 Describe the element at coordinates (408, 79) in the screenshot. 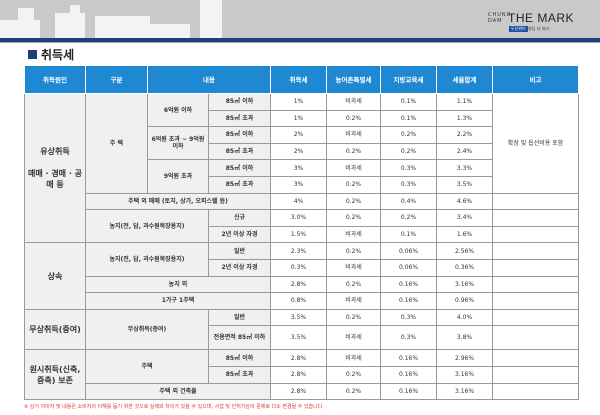

I see `col-header: 지방교육세` at that location.